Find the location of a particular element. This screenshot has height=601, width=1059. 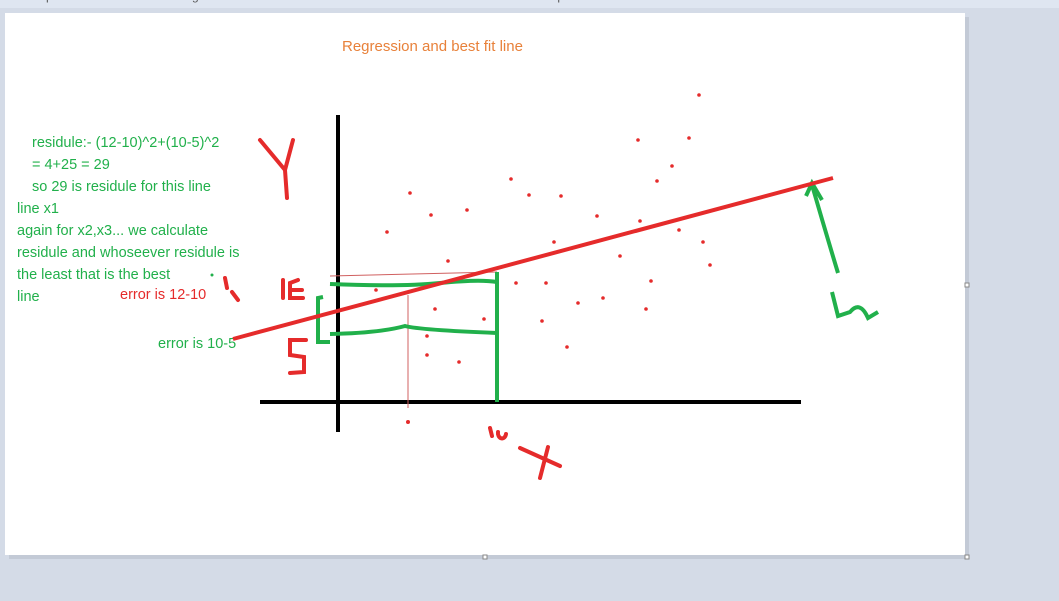

note: line x1 is located at coordinates (38, 209).